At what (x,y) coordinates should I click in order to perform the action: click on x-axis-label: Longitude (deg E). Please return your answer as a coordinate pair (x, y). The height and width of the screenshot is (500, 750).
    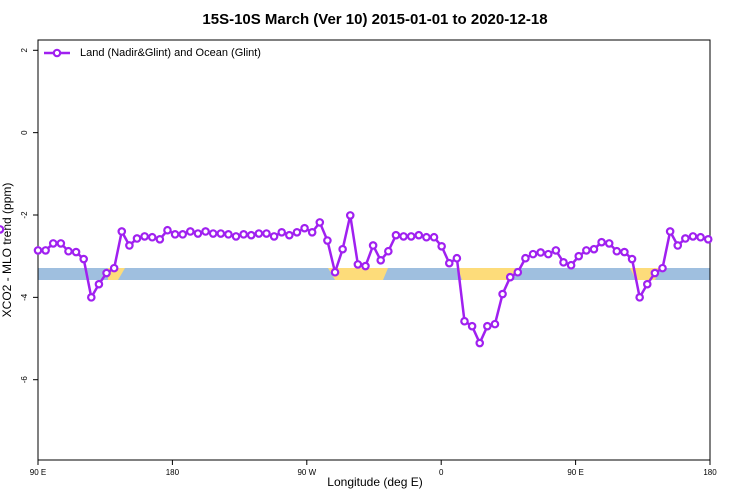
    Looking at the image, I should click on (374, 482).